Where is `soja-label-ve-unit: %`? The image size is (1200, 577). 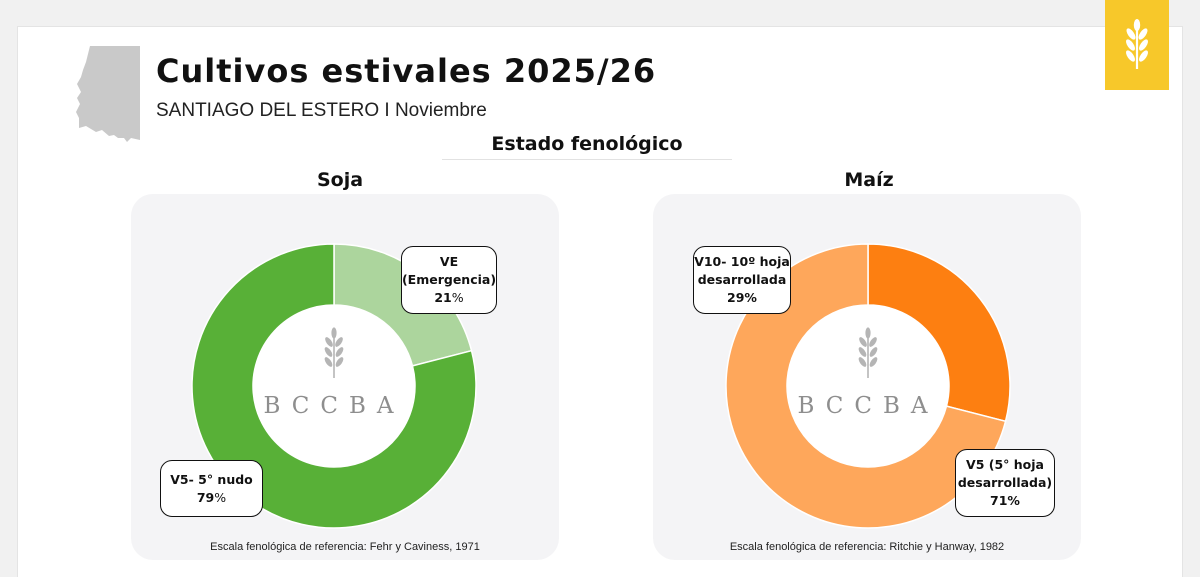
soja-label-ve-unit: % is located at coordinates (457, 297).